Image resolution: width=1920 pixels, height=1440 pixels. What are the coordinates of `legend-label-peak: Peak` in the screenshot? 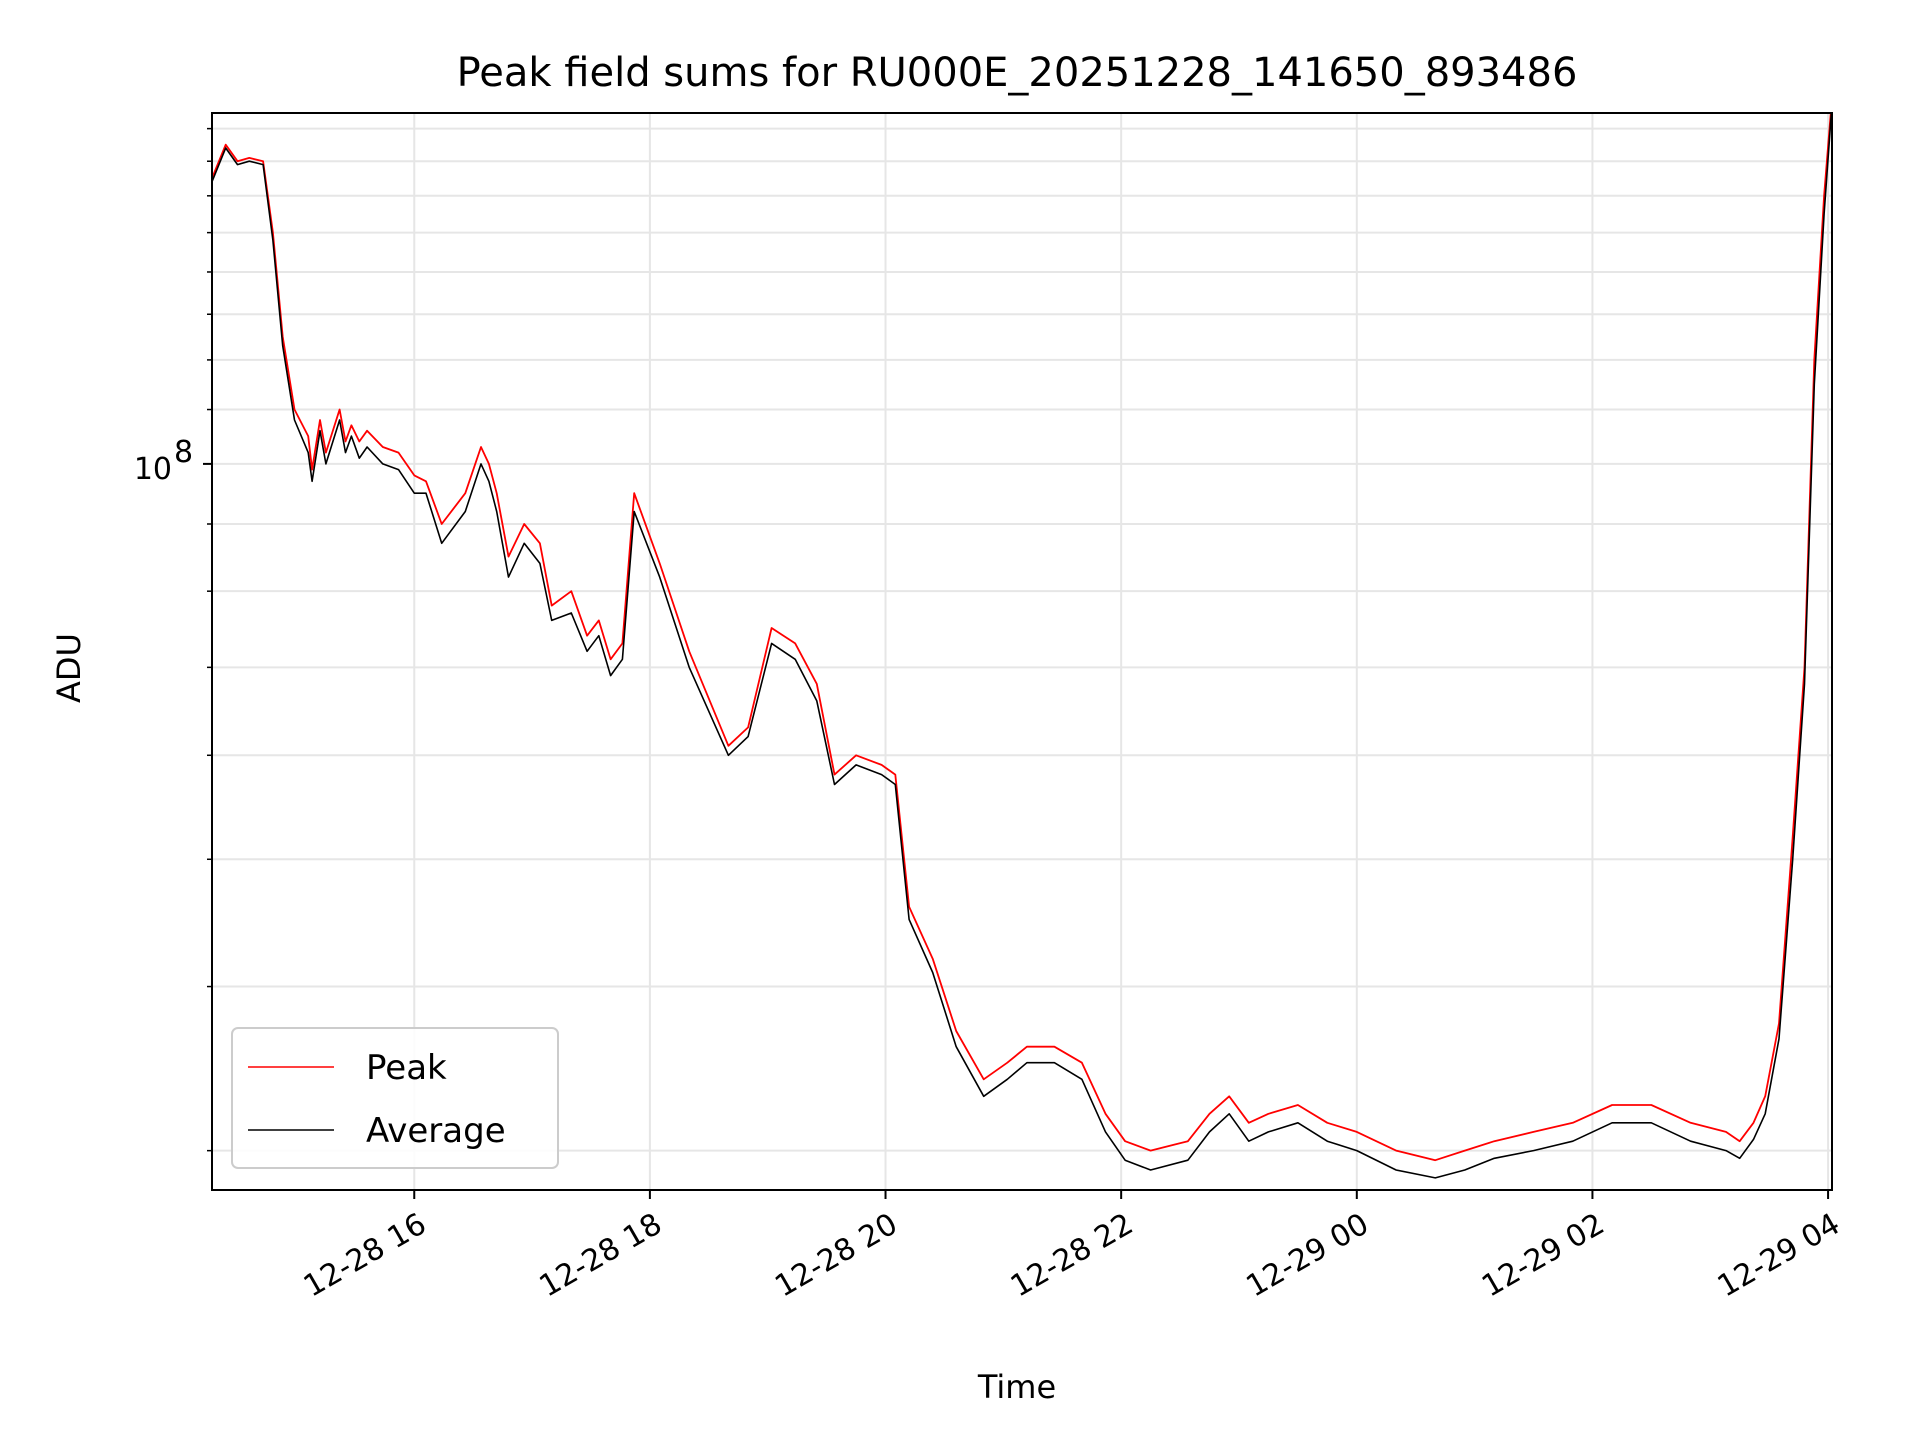 It's located at (406, 1068).